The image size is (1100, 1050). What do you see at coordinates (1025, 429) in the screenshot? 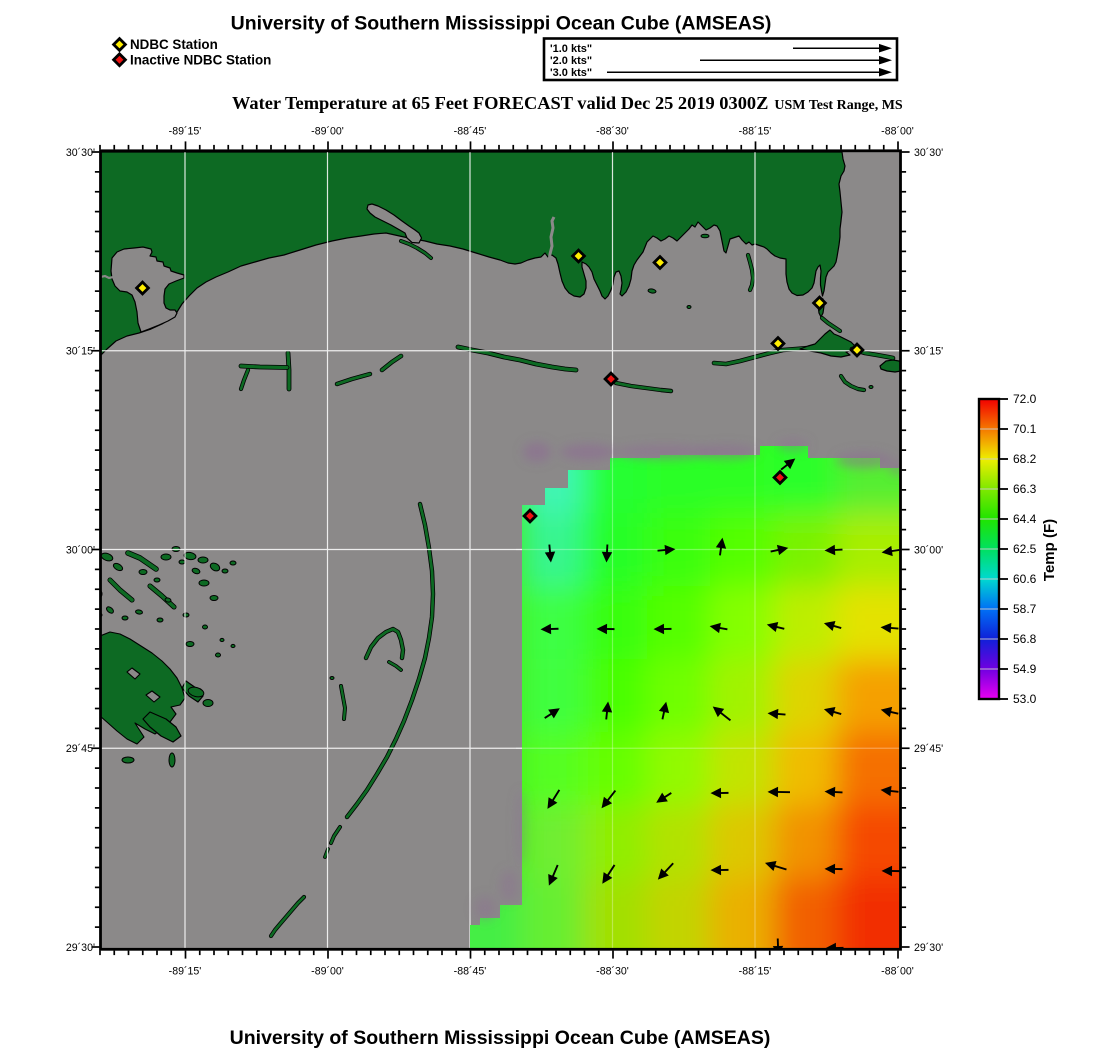
I see `svg-text: 70.1` at bounding box center [1025, 429].